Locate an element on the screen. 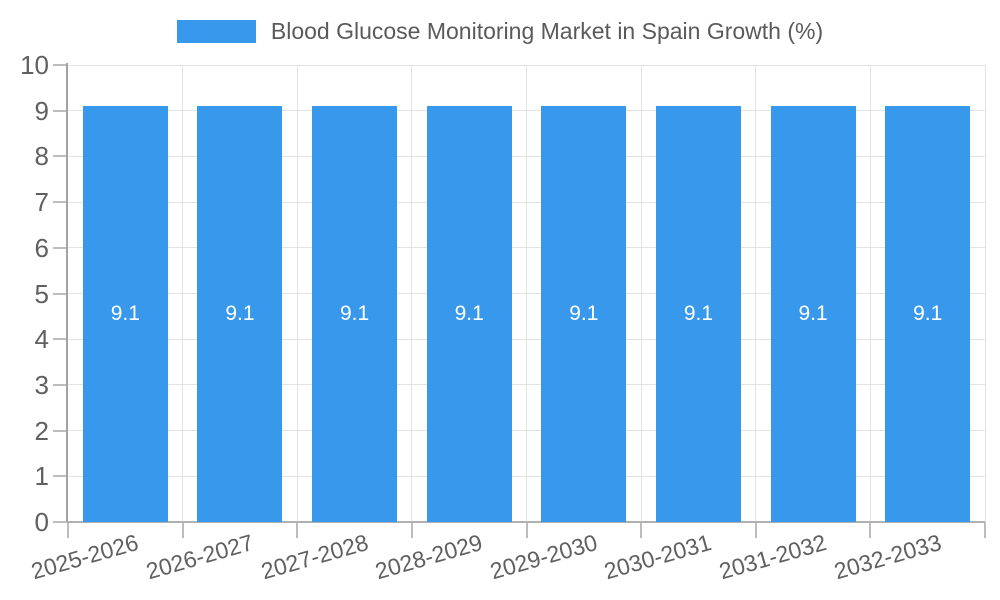 Image resolution: width=1000 pixels, height=600 pixels. x-axis-category-label: 2032-2033 is located at coordinates (887, 557).